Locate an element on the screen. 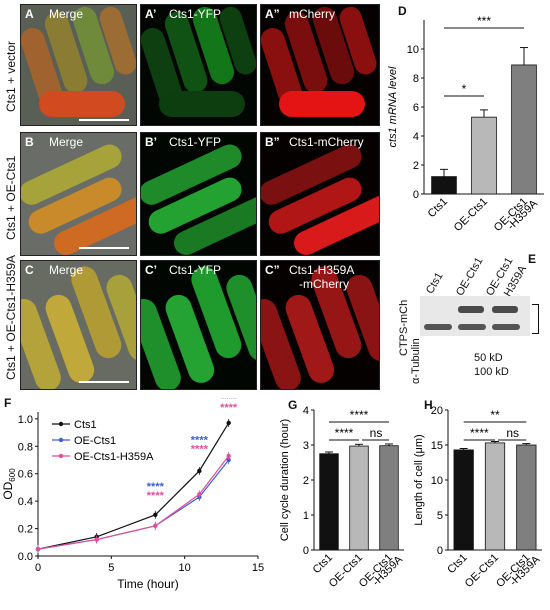 The width and height of the screenshot is (550, 610). x-axis-label: Time (hour) is located at coordinates (148, 584).